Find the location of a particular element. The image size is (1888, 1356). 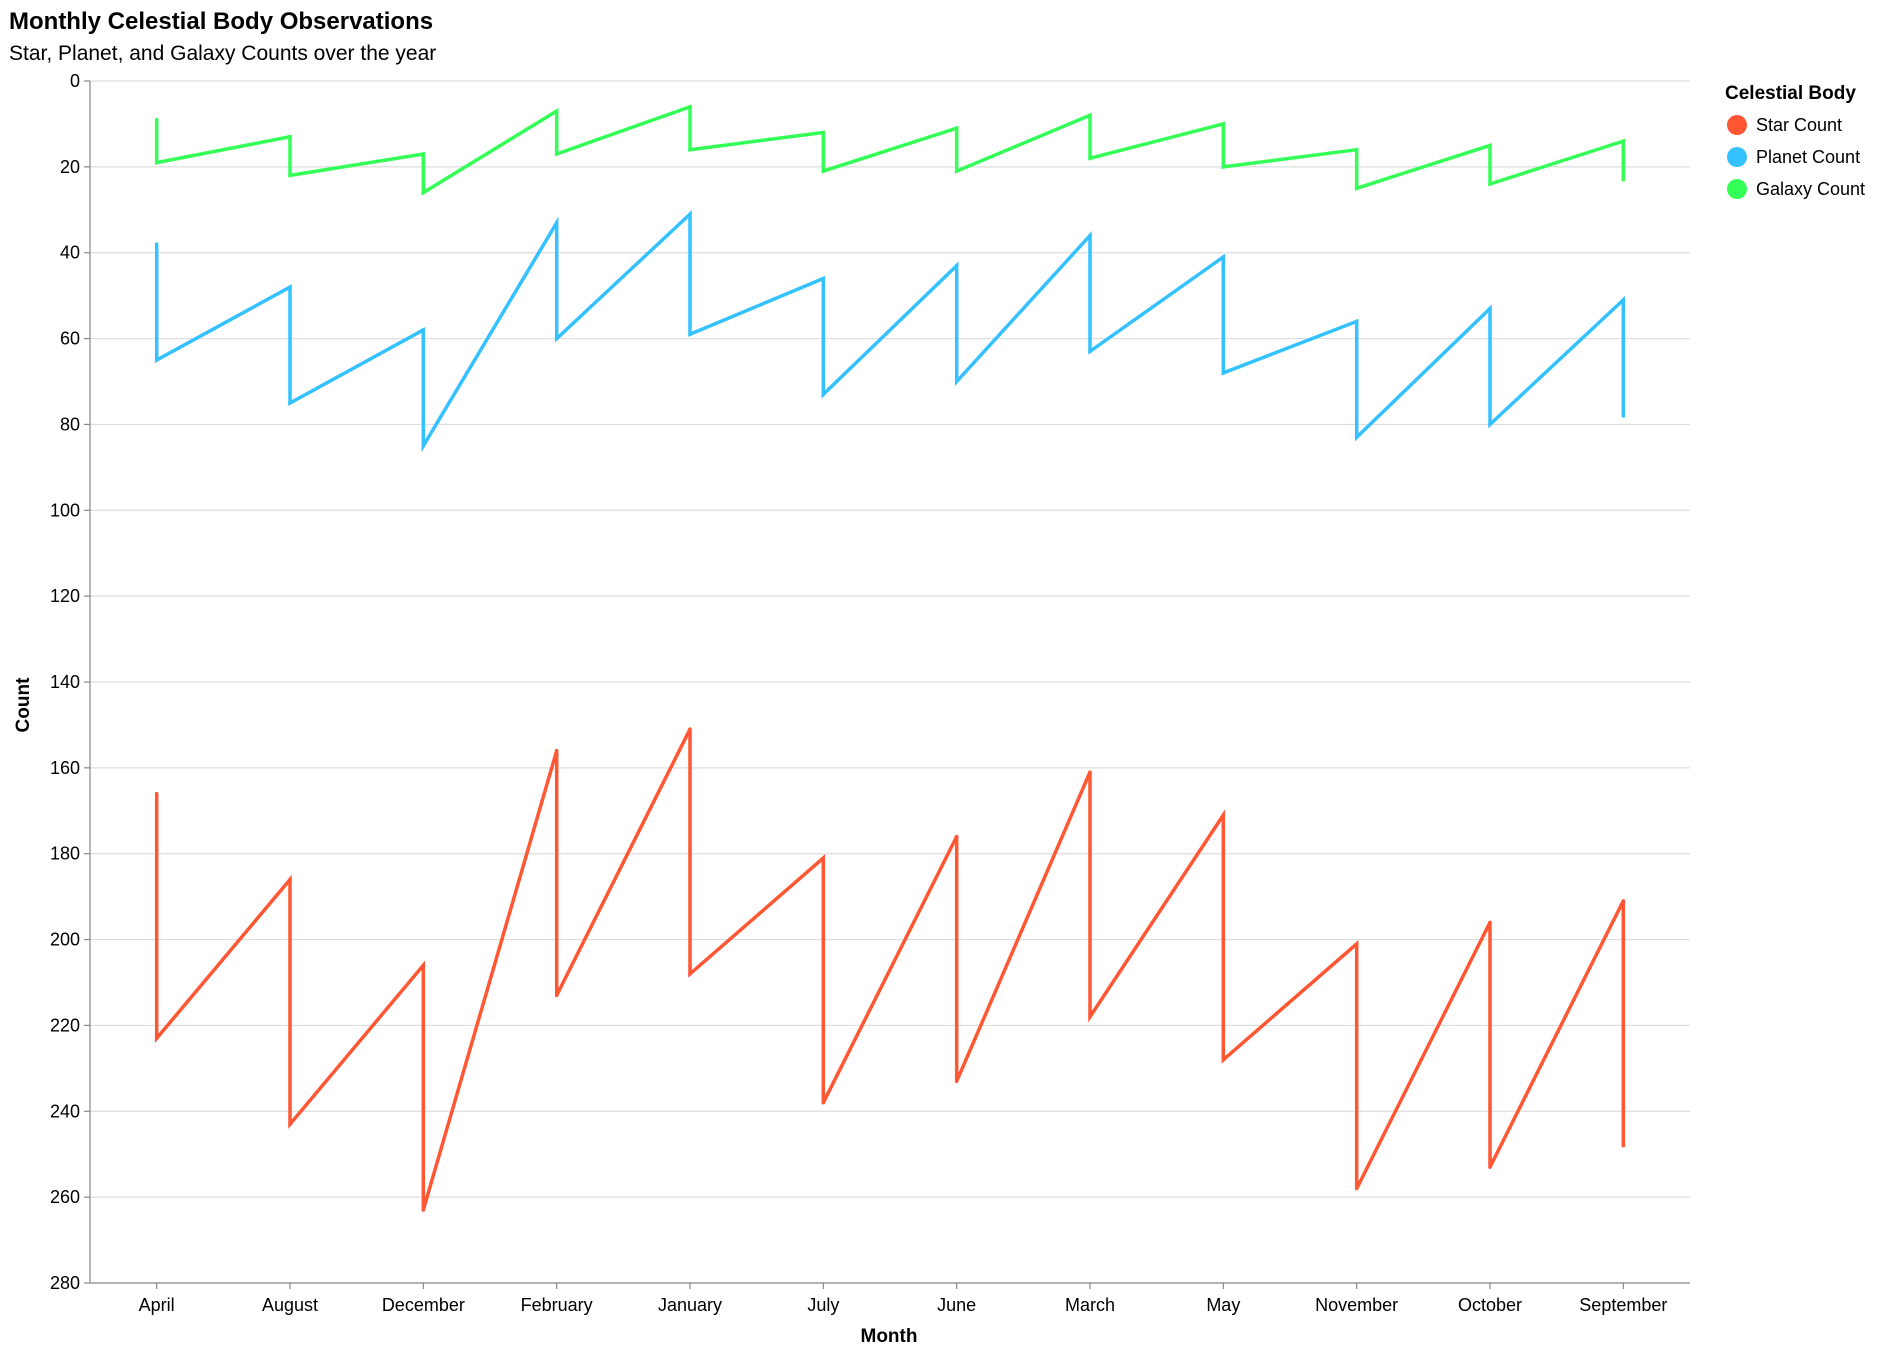

x-tick-label: June is located at coordinates (956, 1305).